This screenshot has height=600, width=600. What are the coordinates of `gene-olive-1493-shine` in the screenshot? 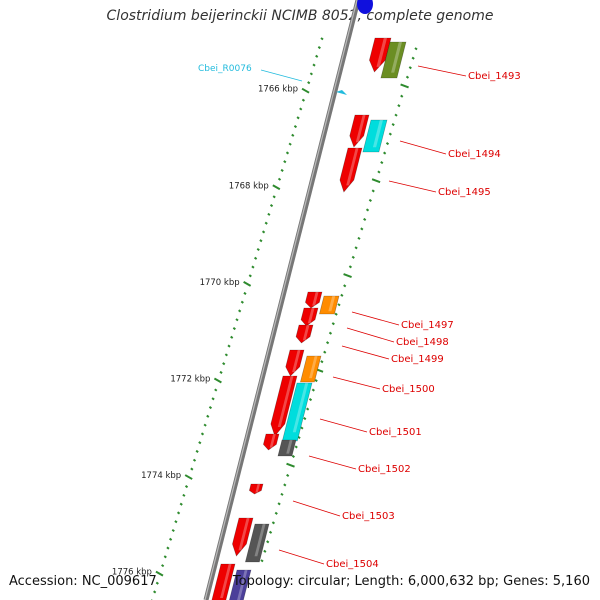 It's located at (396, 57).